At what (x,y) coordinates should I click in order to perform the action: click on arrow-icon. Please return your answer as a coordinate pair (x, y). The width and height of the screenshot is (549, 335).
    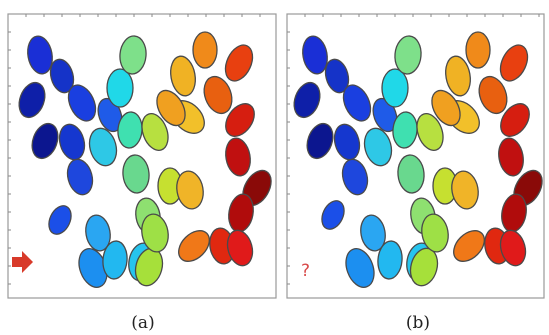
    Looking at the image, I should click on (22, 262).